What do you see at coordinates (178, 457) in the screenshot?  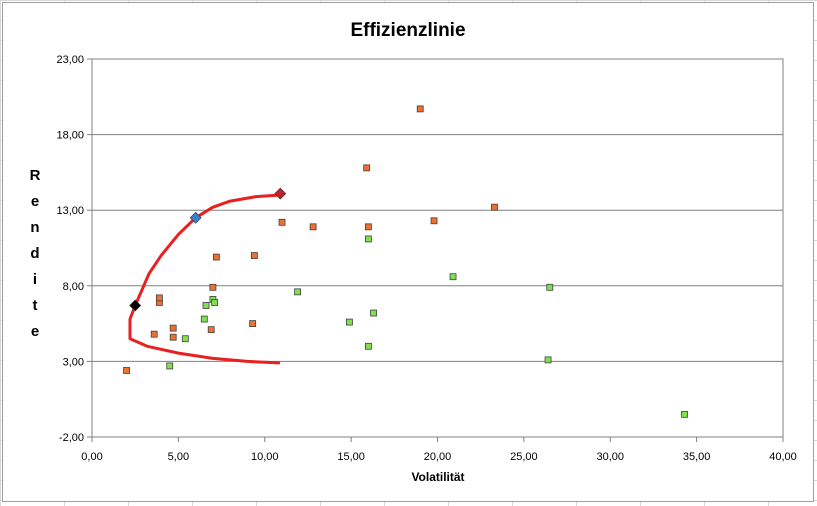 I see `x-tick-label: 5,00` at bounding box center [178, 457].